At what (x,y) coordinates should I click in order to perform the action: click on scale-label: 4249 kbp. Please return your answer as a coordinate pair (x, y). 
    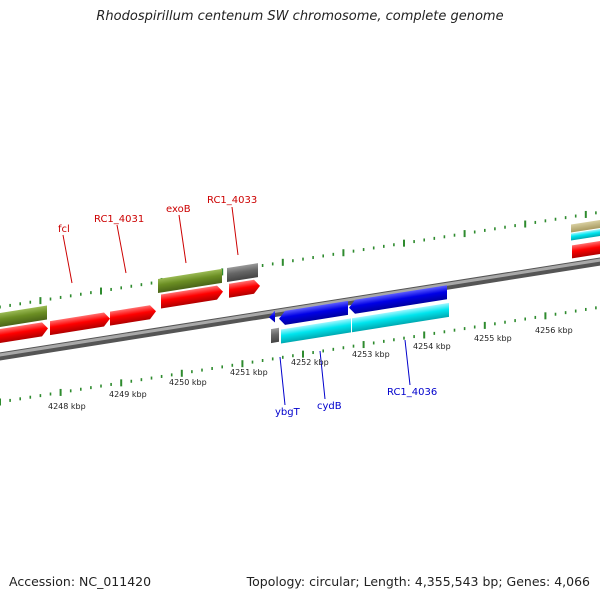
    Looking at the image, I should click on (128, 394).